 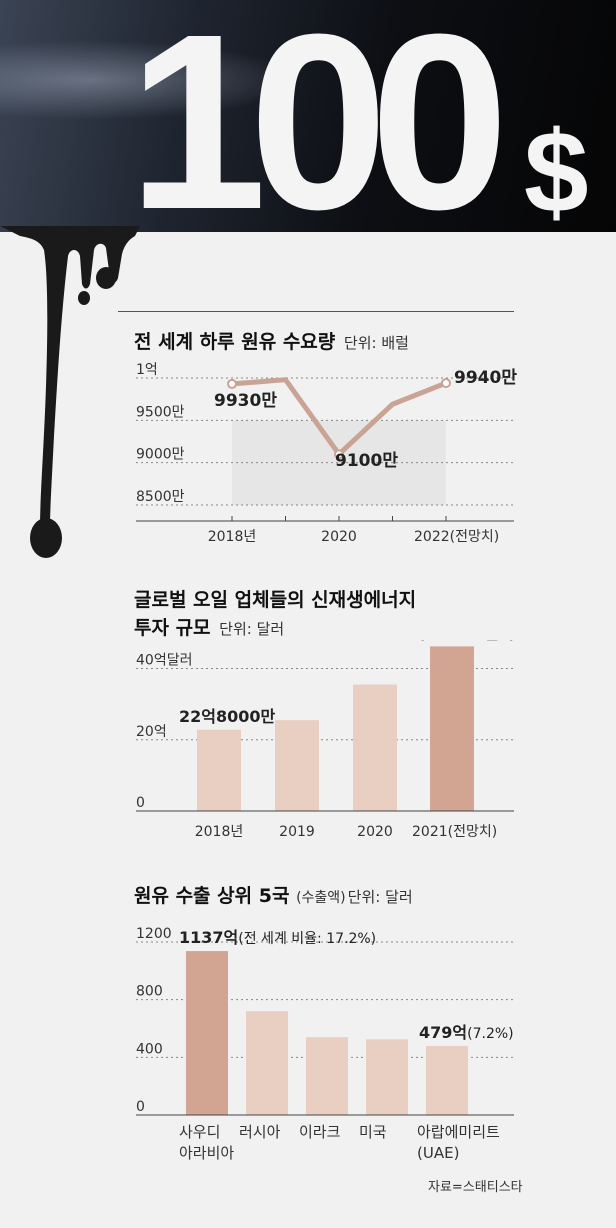 What do you see at coordinates (485, 378) in the screenshot?
I see `data-label: 9940만` at bounding box center [485, 378].